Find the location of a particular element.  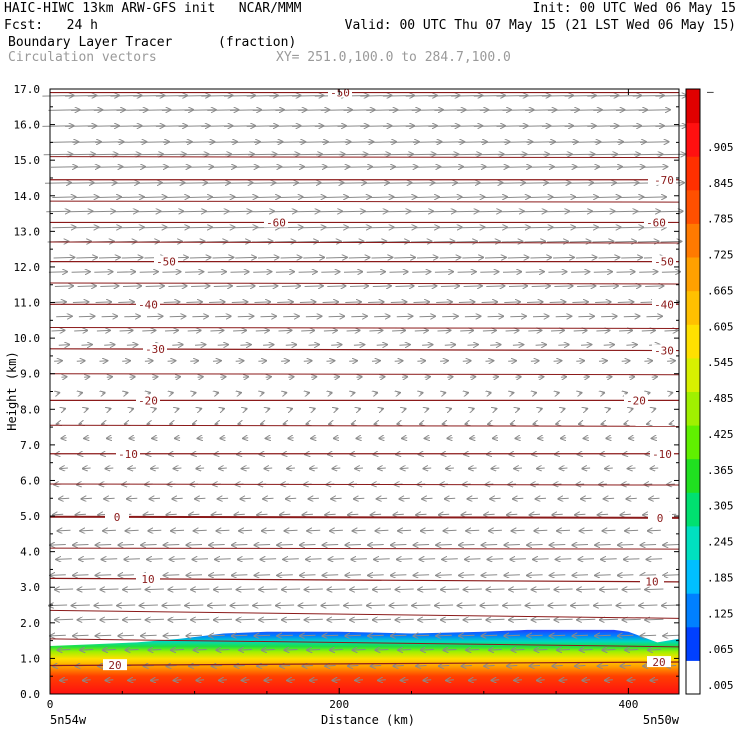

colorbar-segment is located at coordinates (693, 106).